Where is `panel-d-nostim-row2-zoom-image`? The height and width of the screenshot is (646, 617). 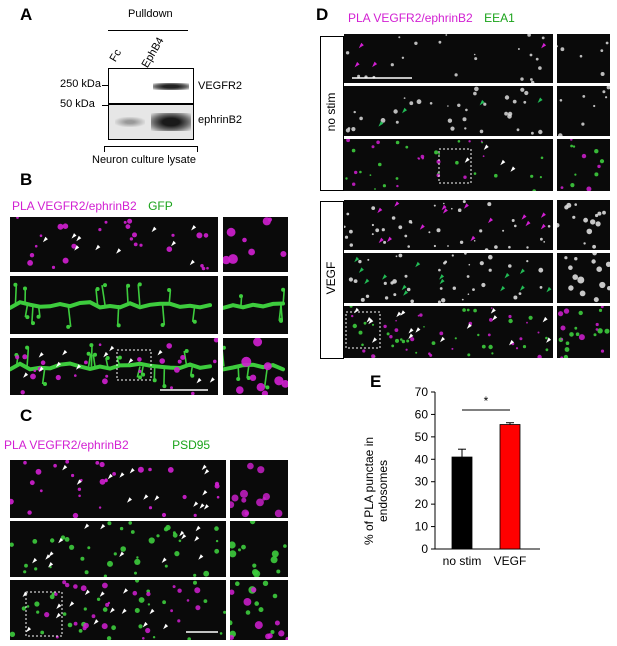 panel-d-nostim-row2-zoom-image is located at coordinates (584, 111).